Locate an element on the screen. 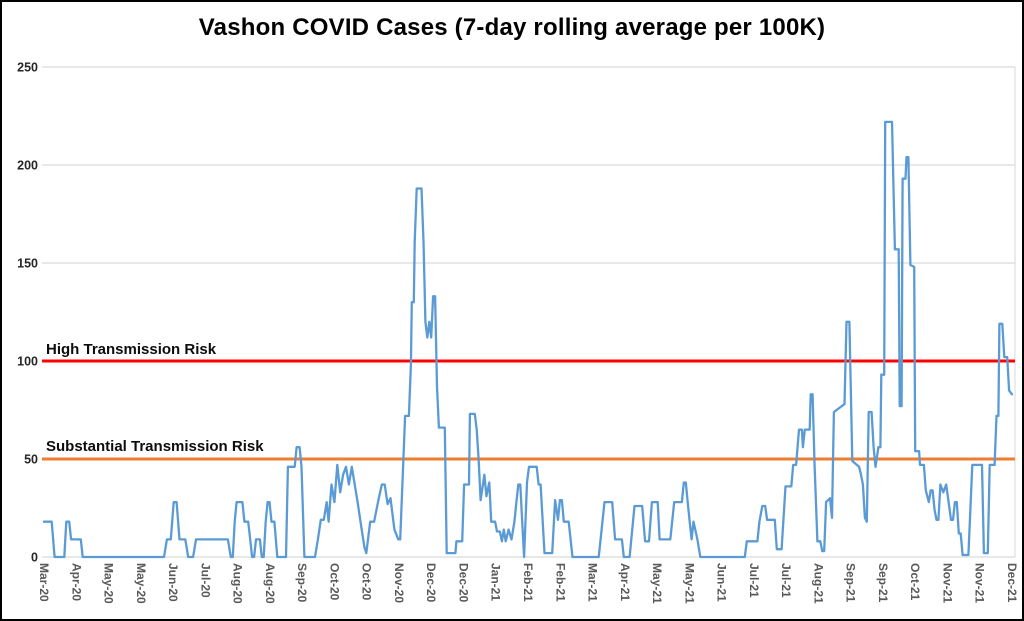 This screenshot has width=1024, height=621. x-tick-label-18: Apr-21 is located at coordinates (625, 582).